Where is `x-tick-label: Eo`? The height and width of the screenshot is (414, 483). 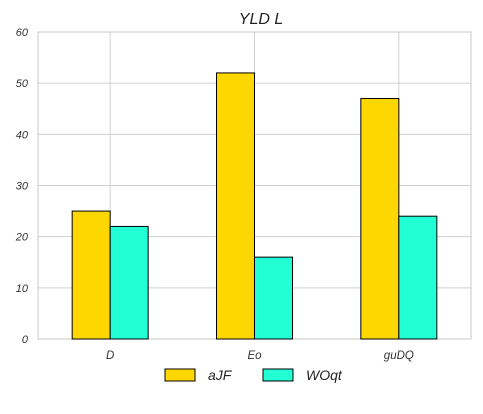
x-tick-label: Eo is located at coordinates (254, 356).